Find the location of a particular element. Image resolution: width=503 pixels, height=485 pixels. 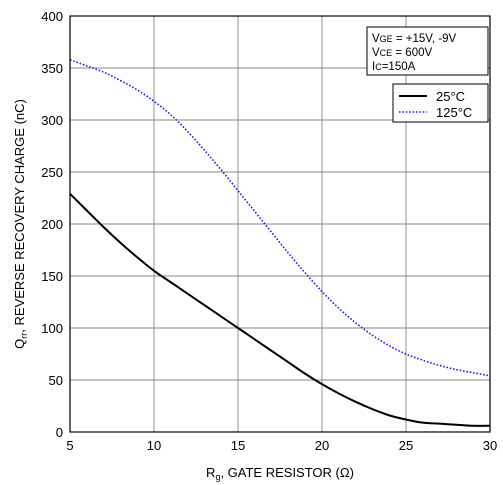

y-tick-label: 50 is located at coordinates (56, 380).